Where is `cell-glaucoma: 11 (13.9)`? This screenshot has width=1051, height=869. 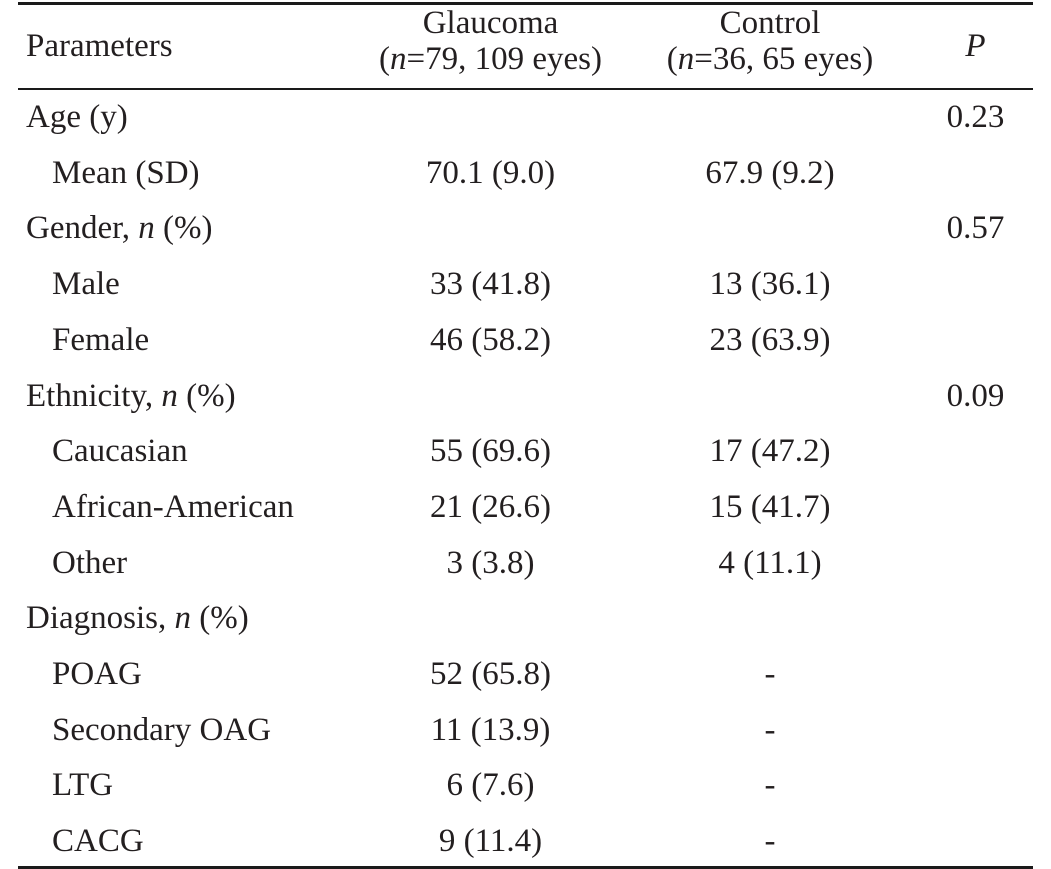 cell-glaucoma: 11 (13.9) is located at coordinates (490, 730).